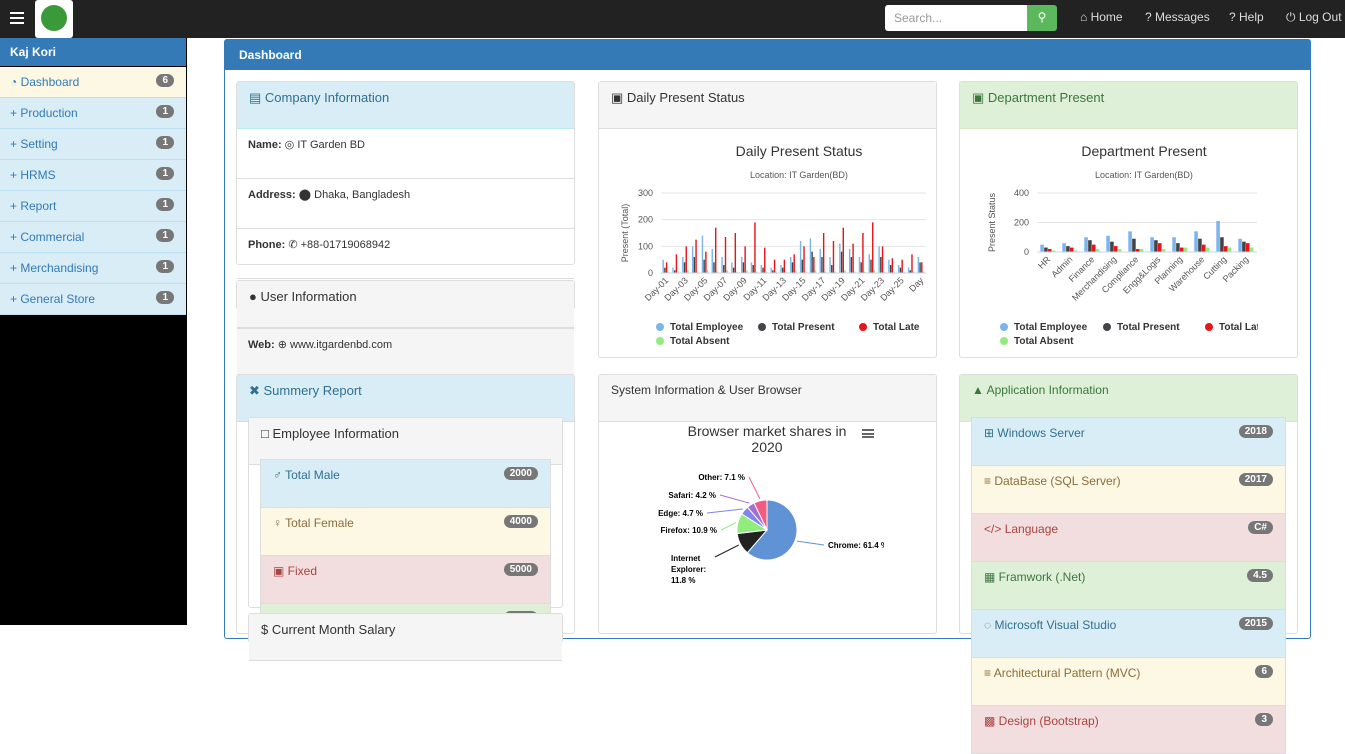 The image size is (1345, 754). I want to click on badge: 2000, so click(520, 473).